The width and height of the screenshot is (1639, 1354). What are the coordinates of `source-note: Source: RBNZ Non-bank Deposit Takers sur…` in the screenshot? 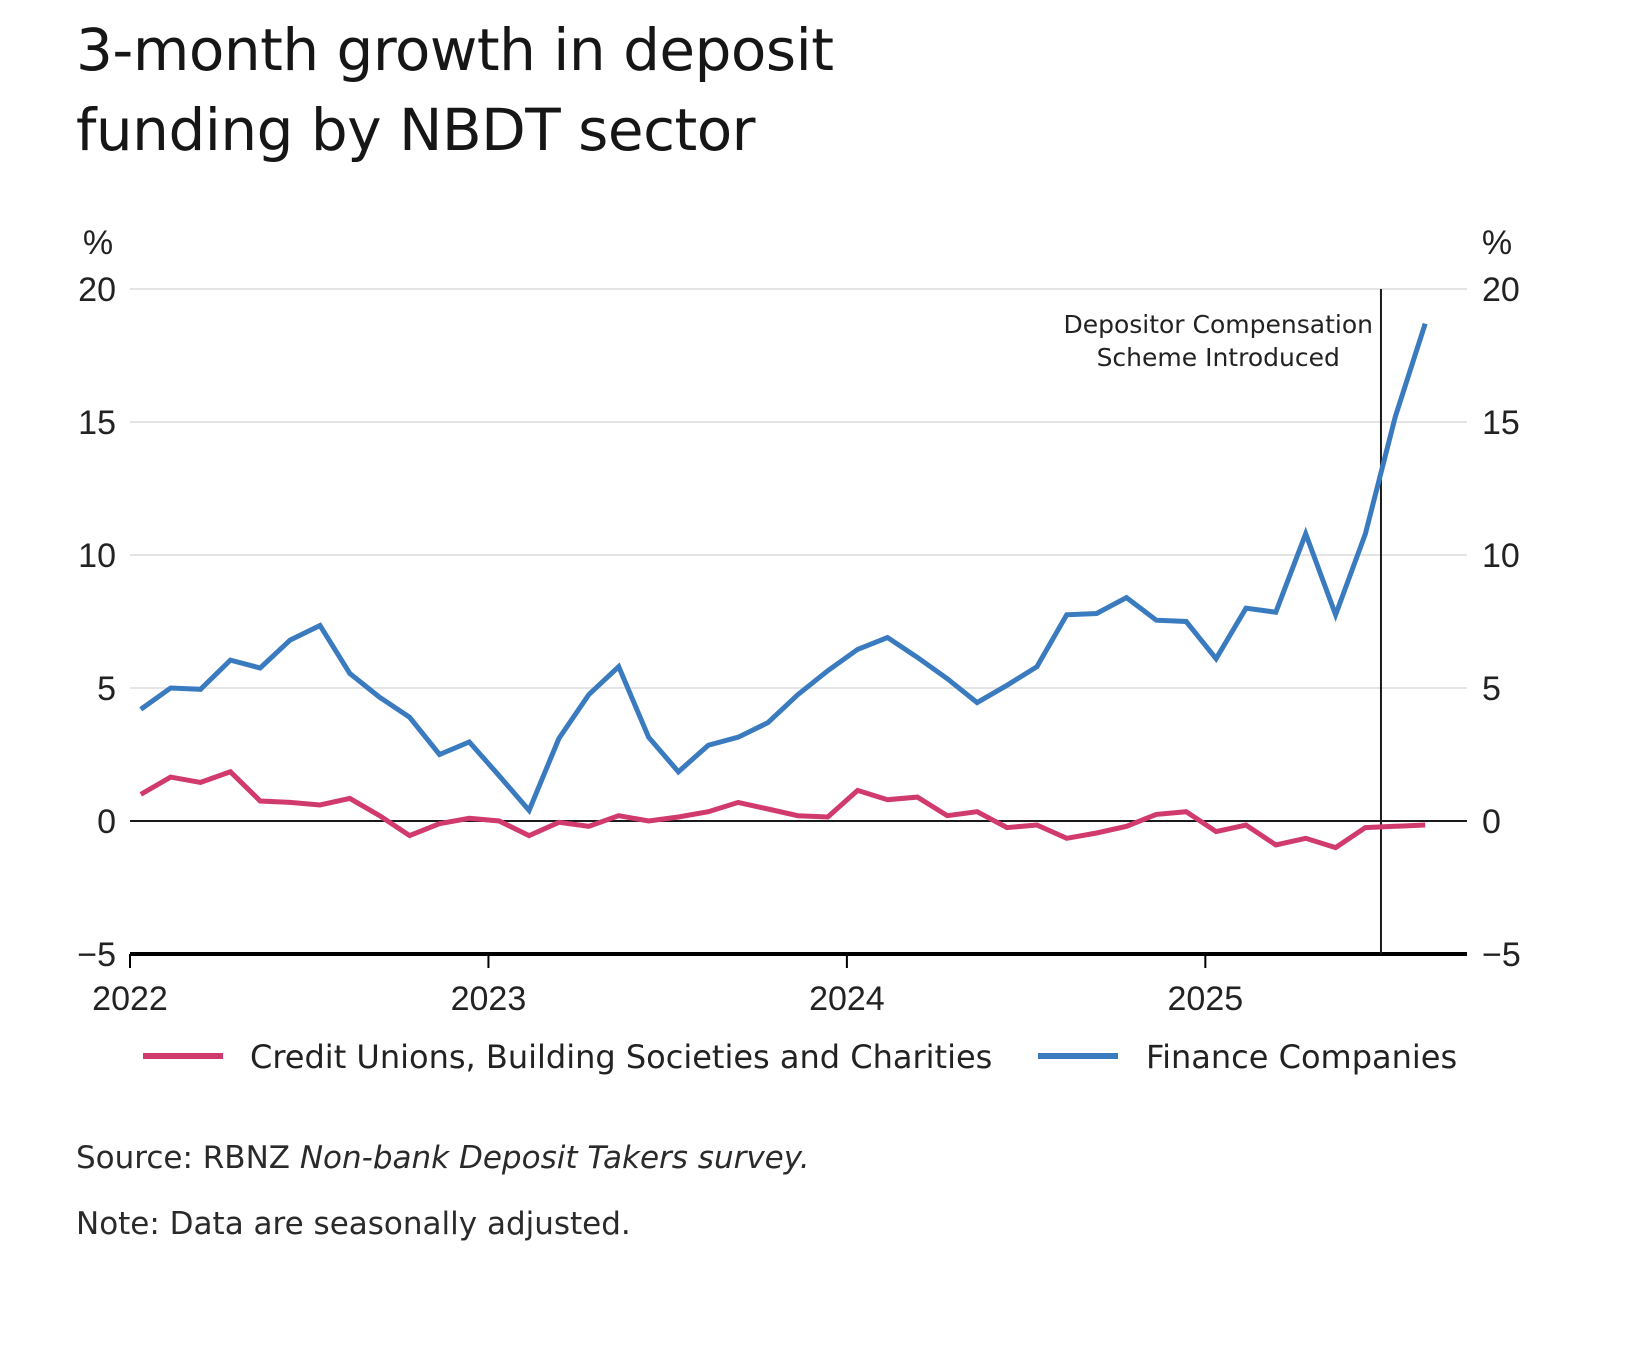 It's located at (443, 1158).